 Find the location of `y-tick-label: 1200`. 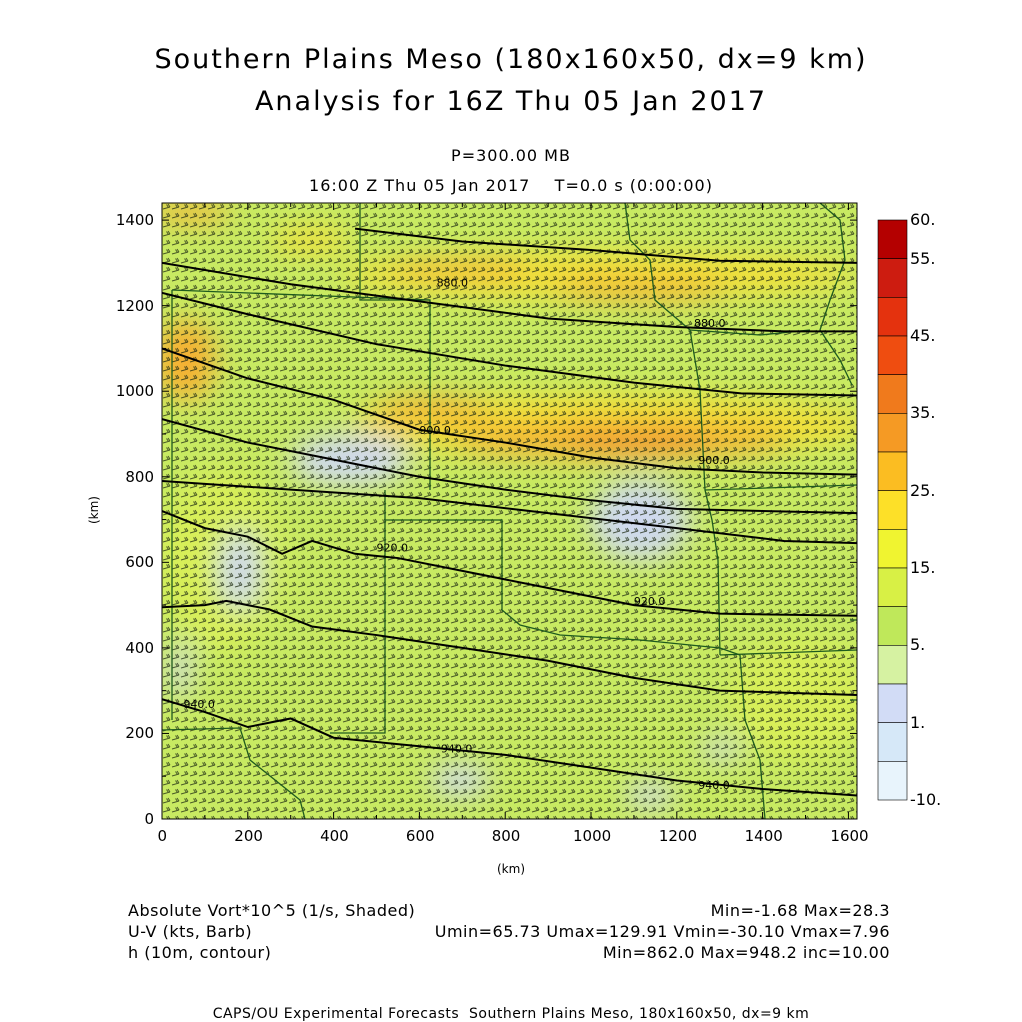

y-tick-label: 1200 is located at coordinates (134, 305).